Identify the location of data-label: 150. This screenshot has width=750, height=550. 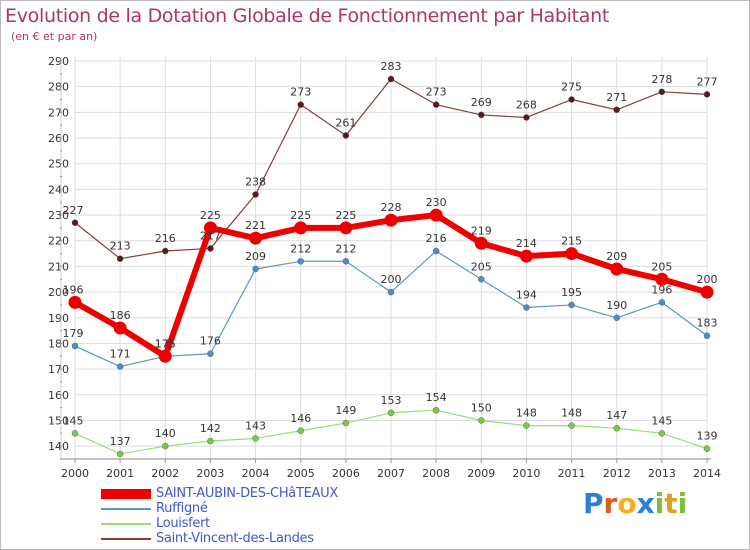
(481, 407).